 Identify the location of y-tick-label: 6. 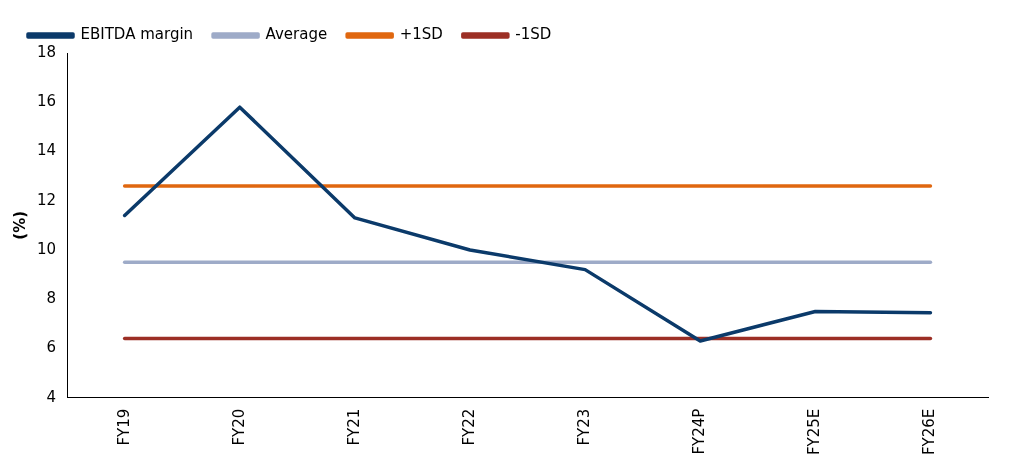
(51, 347).